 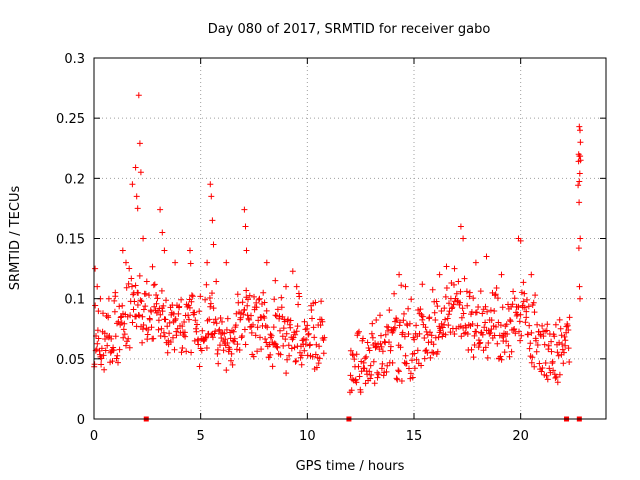 What do you see at coordinates (15, 238) in the screenshot?
I see `y-axis-label: SRMTID / TECUs` at bounding box center [15, 238].